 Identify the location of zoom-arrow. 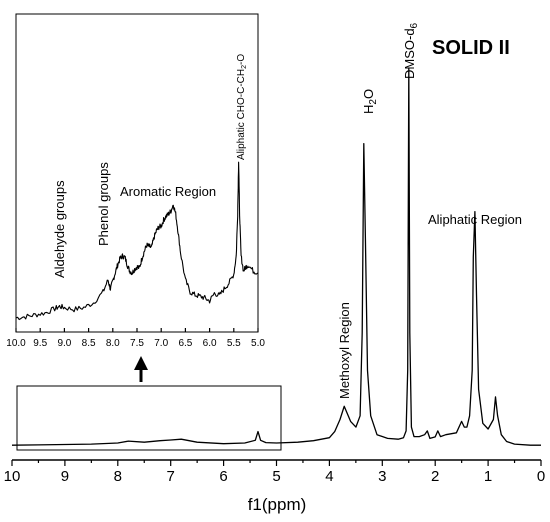
(141, 369).